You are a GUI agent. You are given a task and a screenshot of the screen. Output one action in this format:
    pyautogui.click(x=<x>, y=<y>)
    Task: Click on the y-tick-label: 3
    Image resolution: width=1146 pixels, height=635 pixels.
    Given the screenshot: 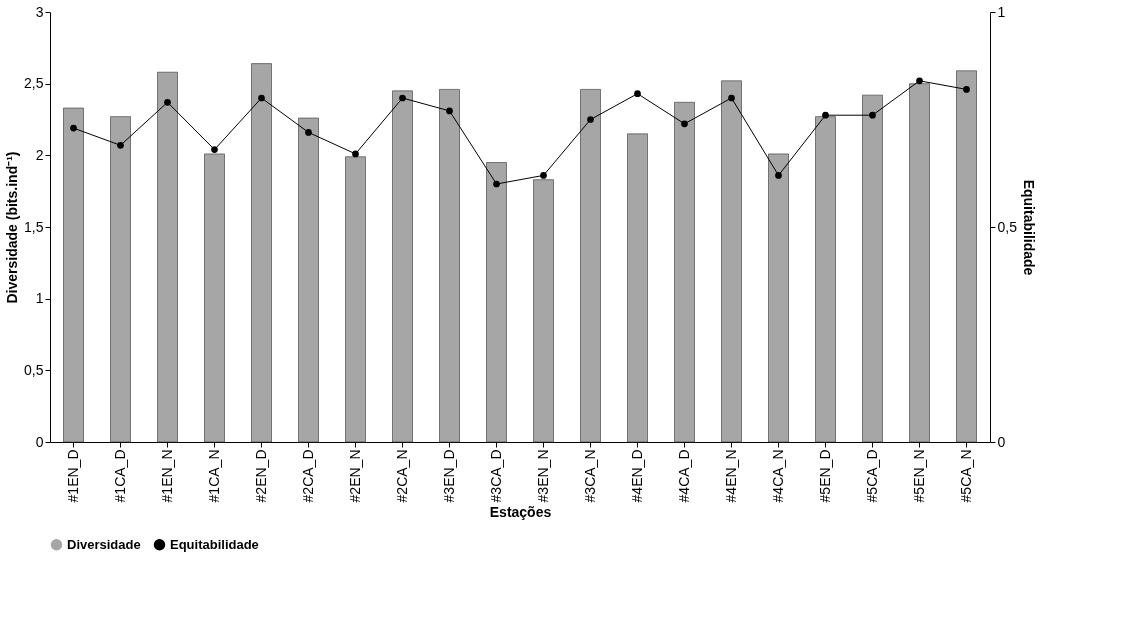 What is the action you would take?
    pyautogui.click(x=39, y=11)
    